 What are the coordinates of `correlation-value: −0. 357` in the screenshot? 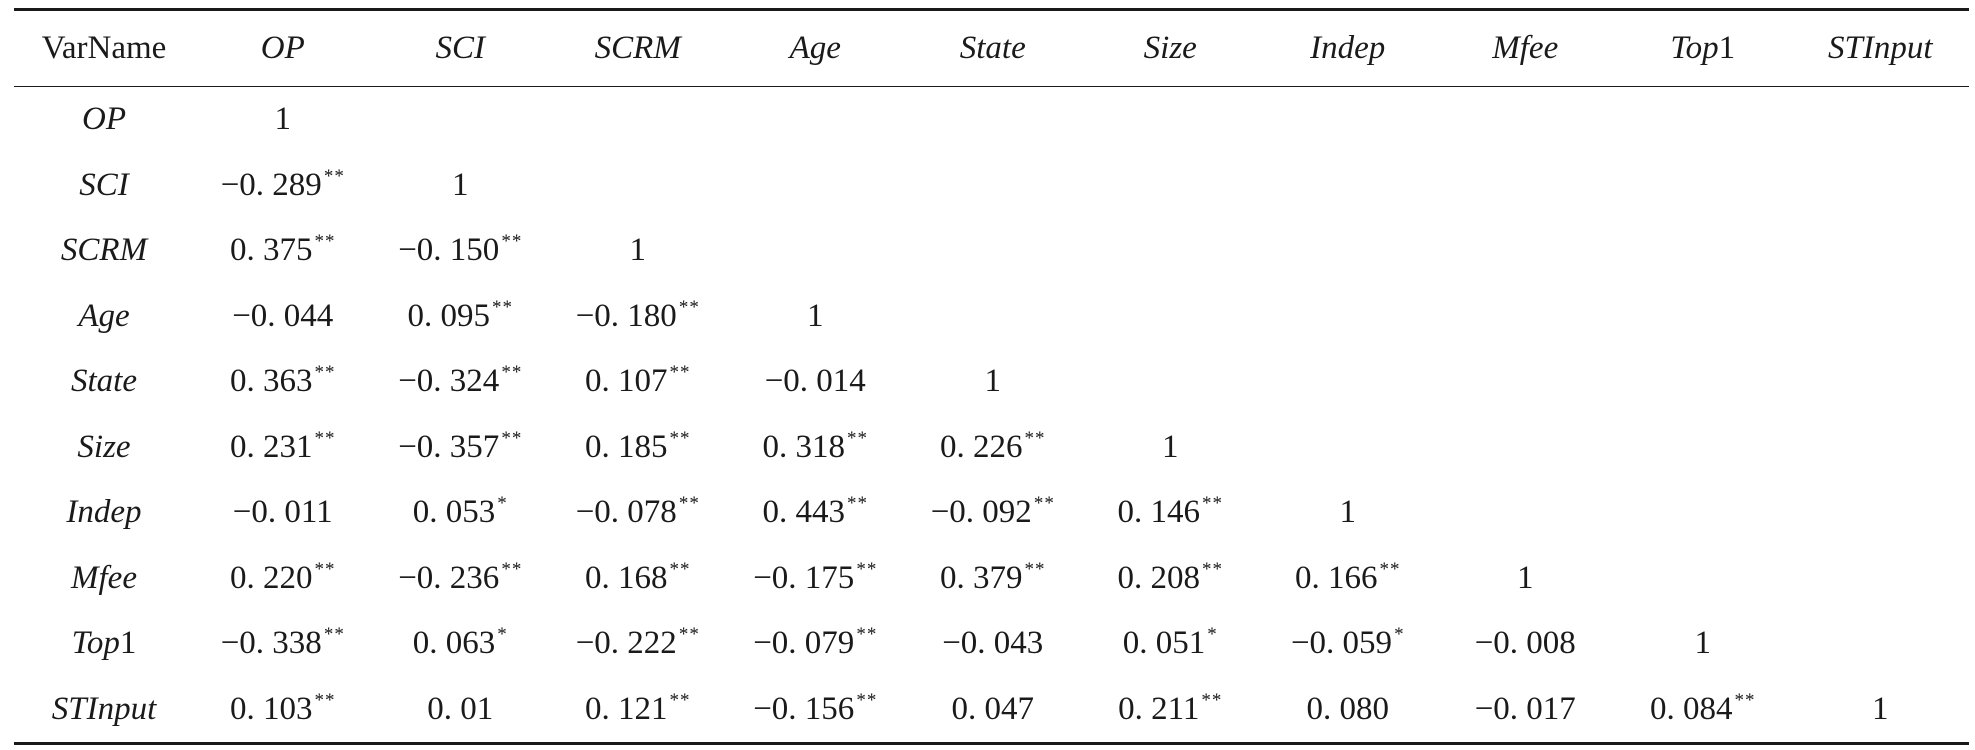 It's located at (449, 446).